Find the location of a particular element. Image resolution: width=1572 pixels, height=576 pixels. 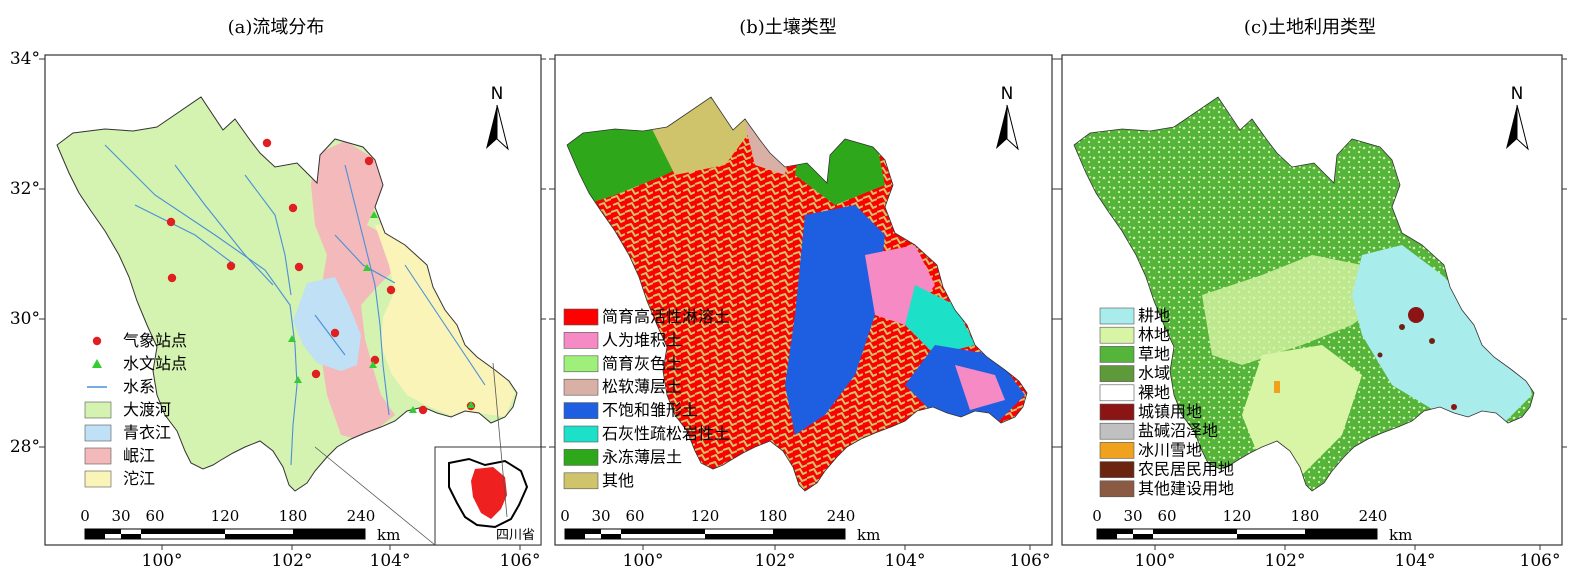

legend-label: 人为堆积土 is located at coordinates (642, 339).